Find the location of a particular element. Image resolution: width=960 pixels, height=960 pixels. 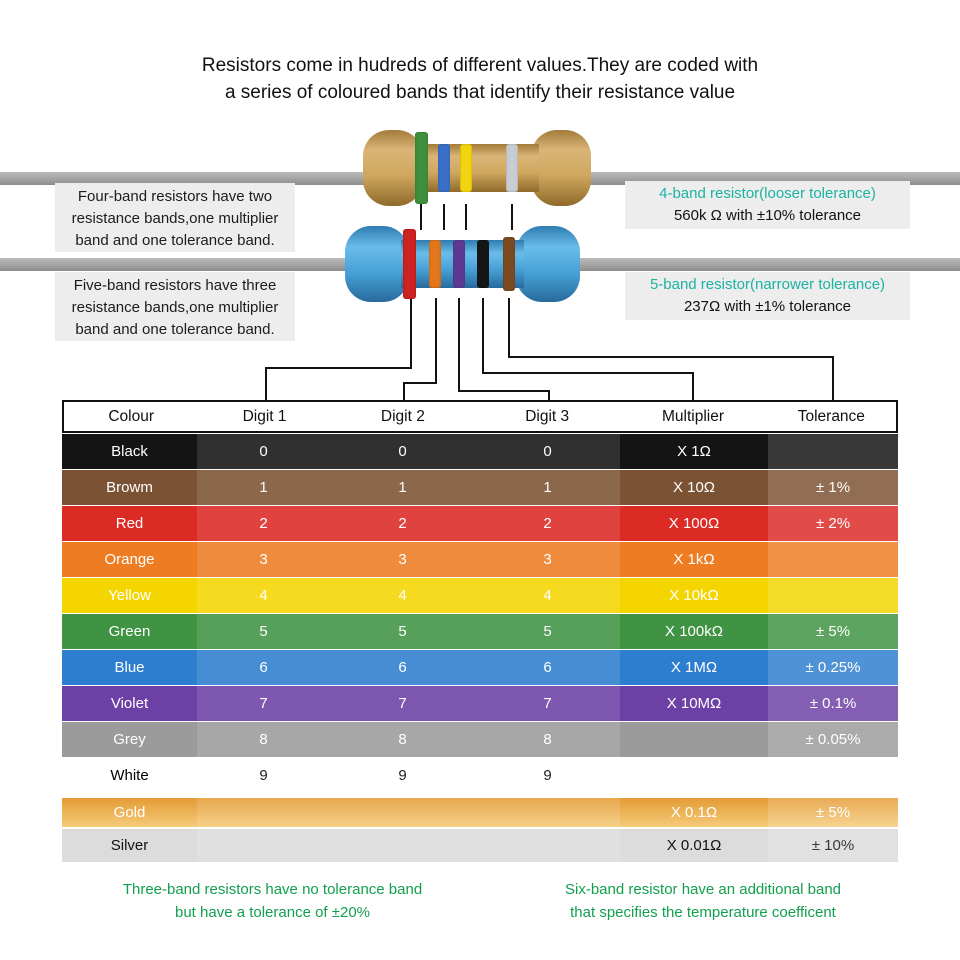

table-cell-gold-mult: X 0.1Ω is located at coordinates (694, 812).